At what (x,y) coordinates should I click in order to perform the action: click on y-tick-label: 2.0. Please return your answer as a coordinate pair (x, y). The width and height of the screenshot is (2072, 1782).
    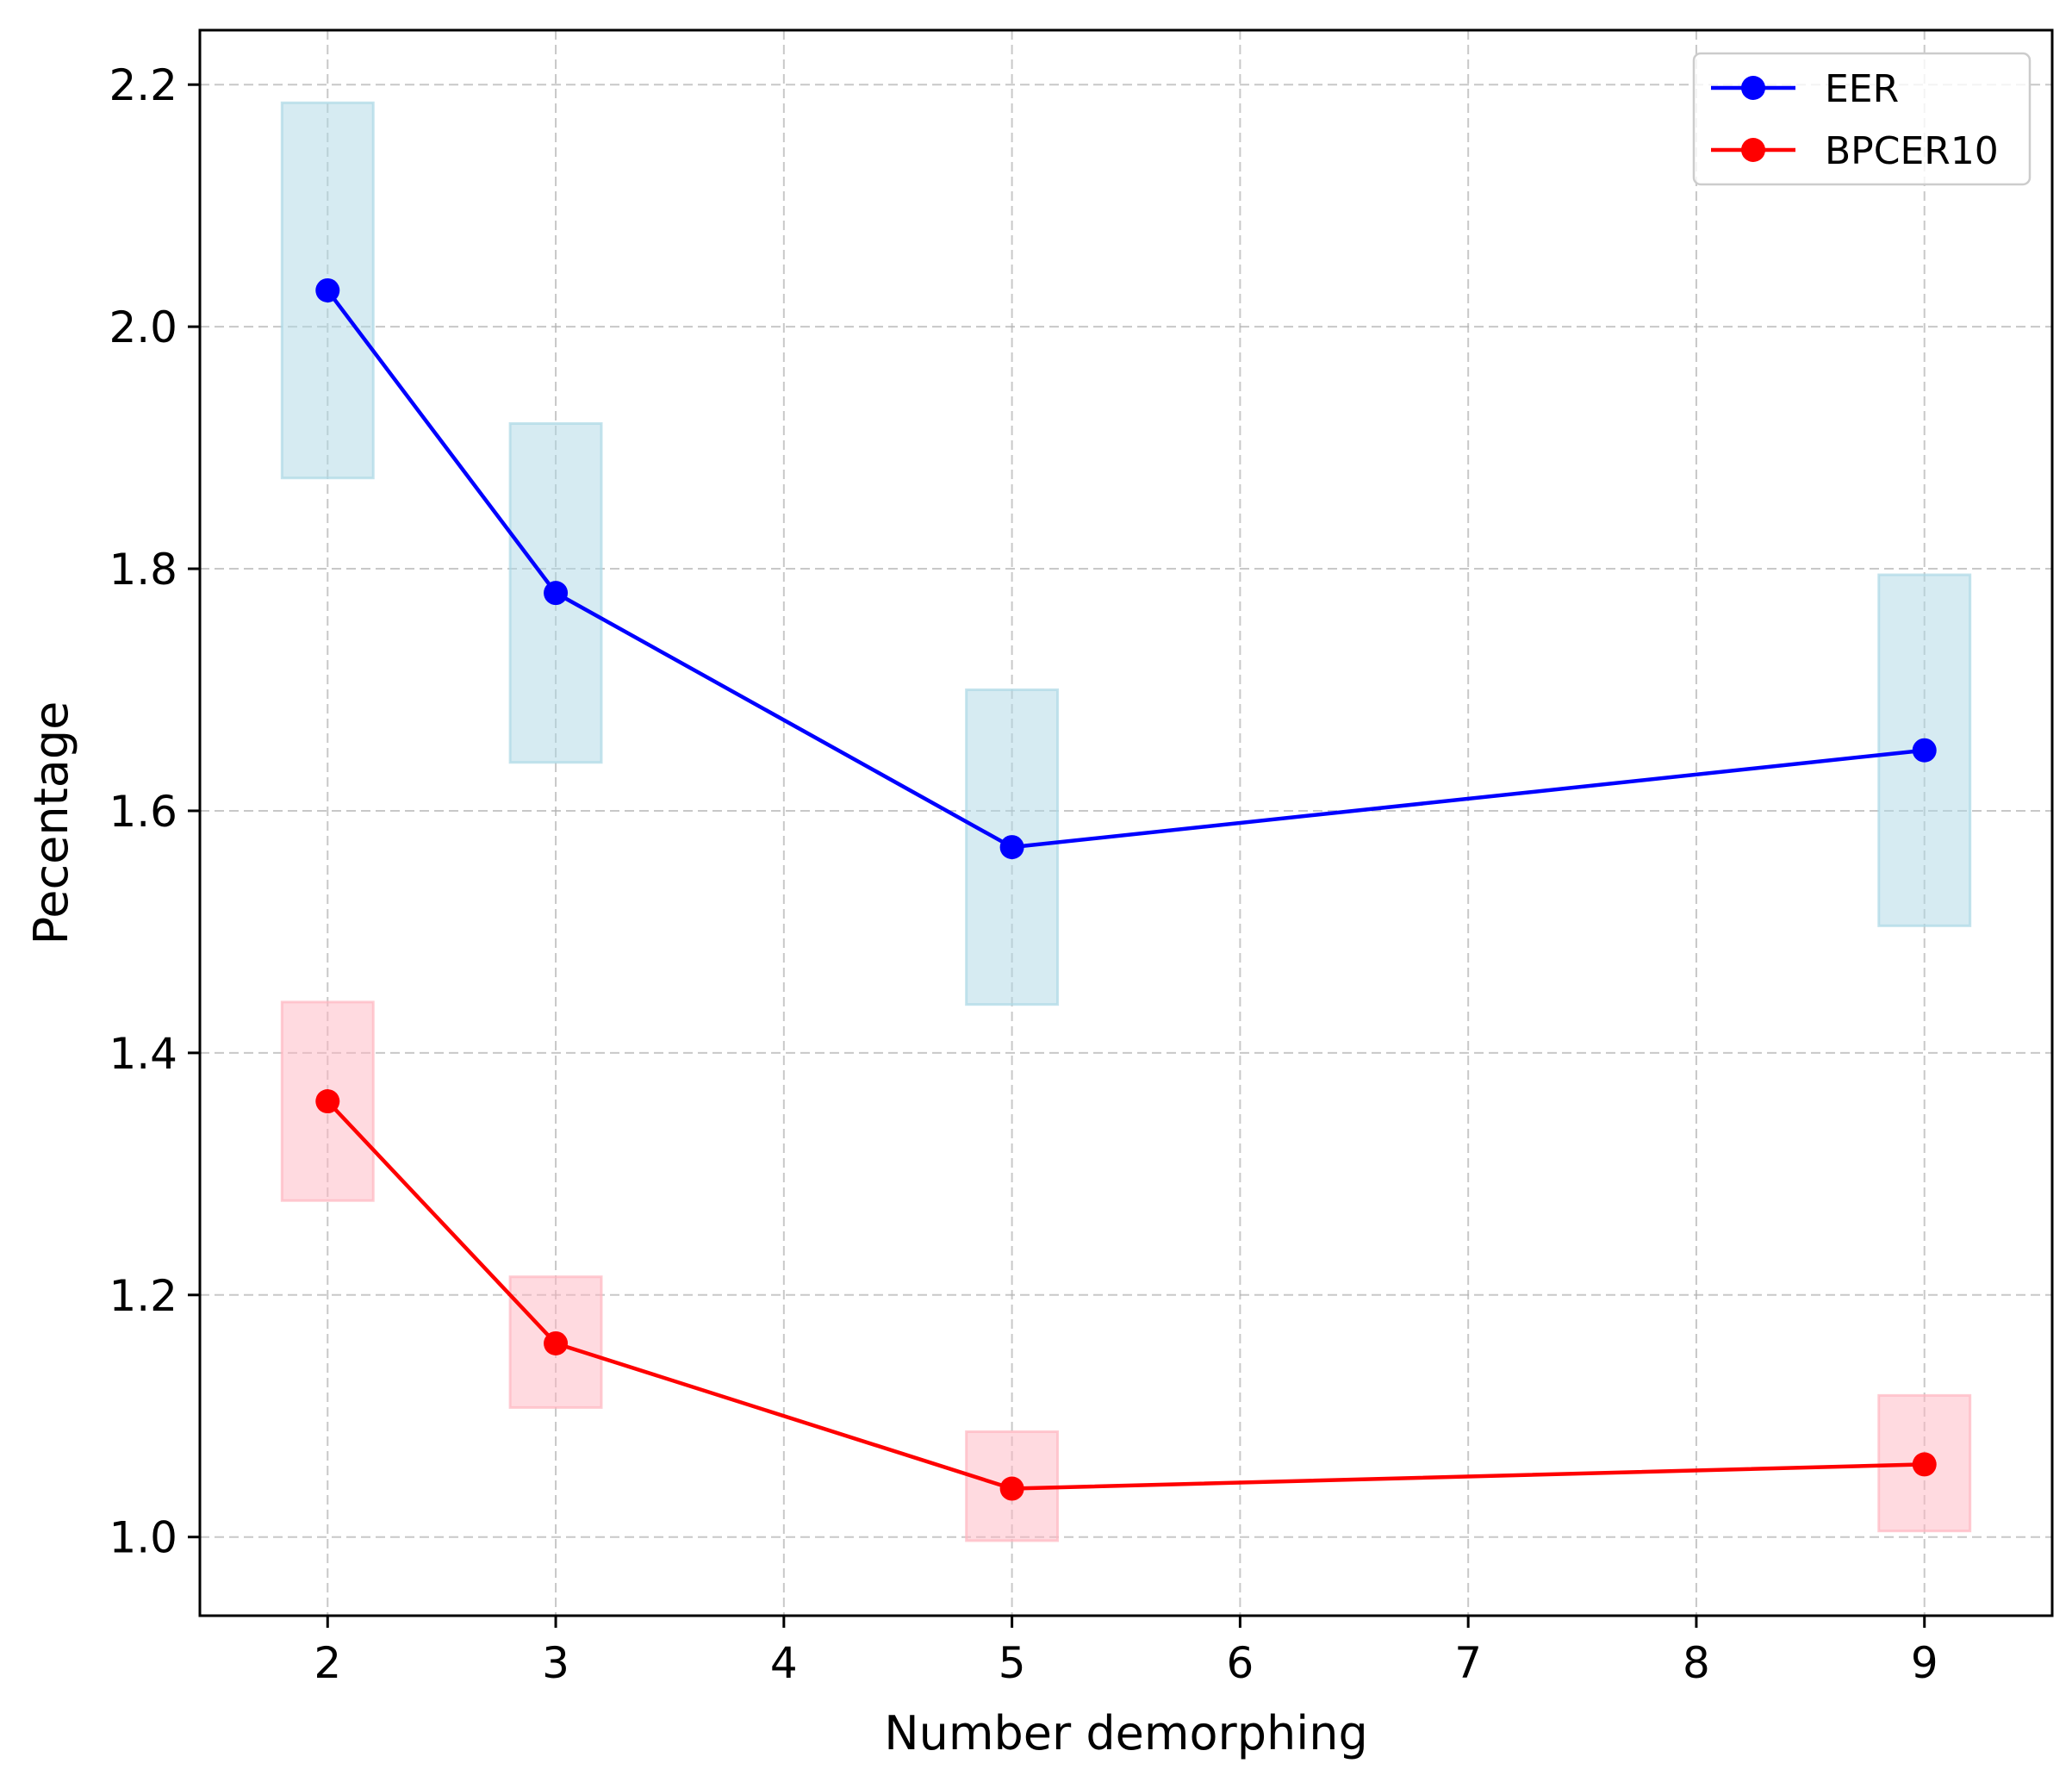
    Looking at the image, I should click on (143, 327).